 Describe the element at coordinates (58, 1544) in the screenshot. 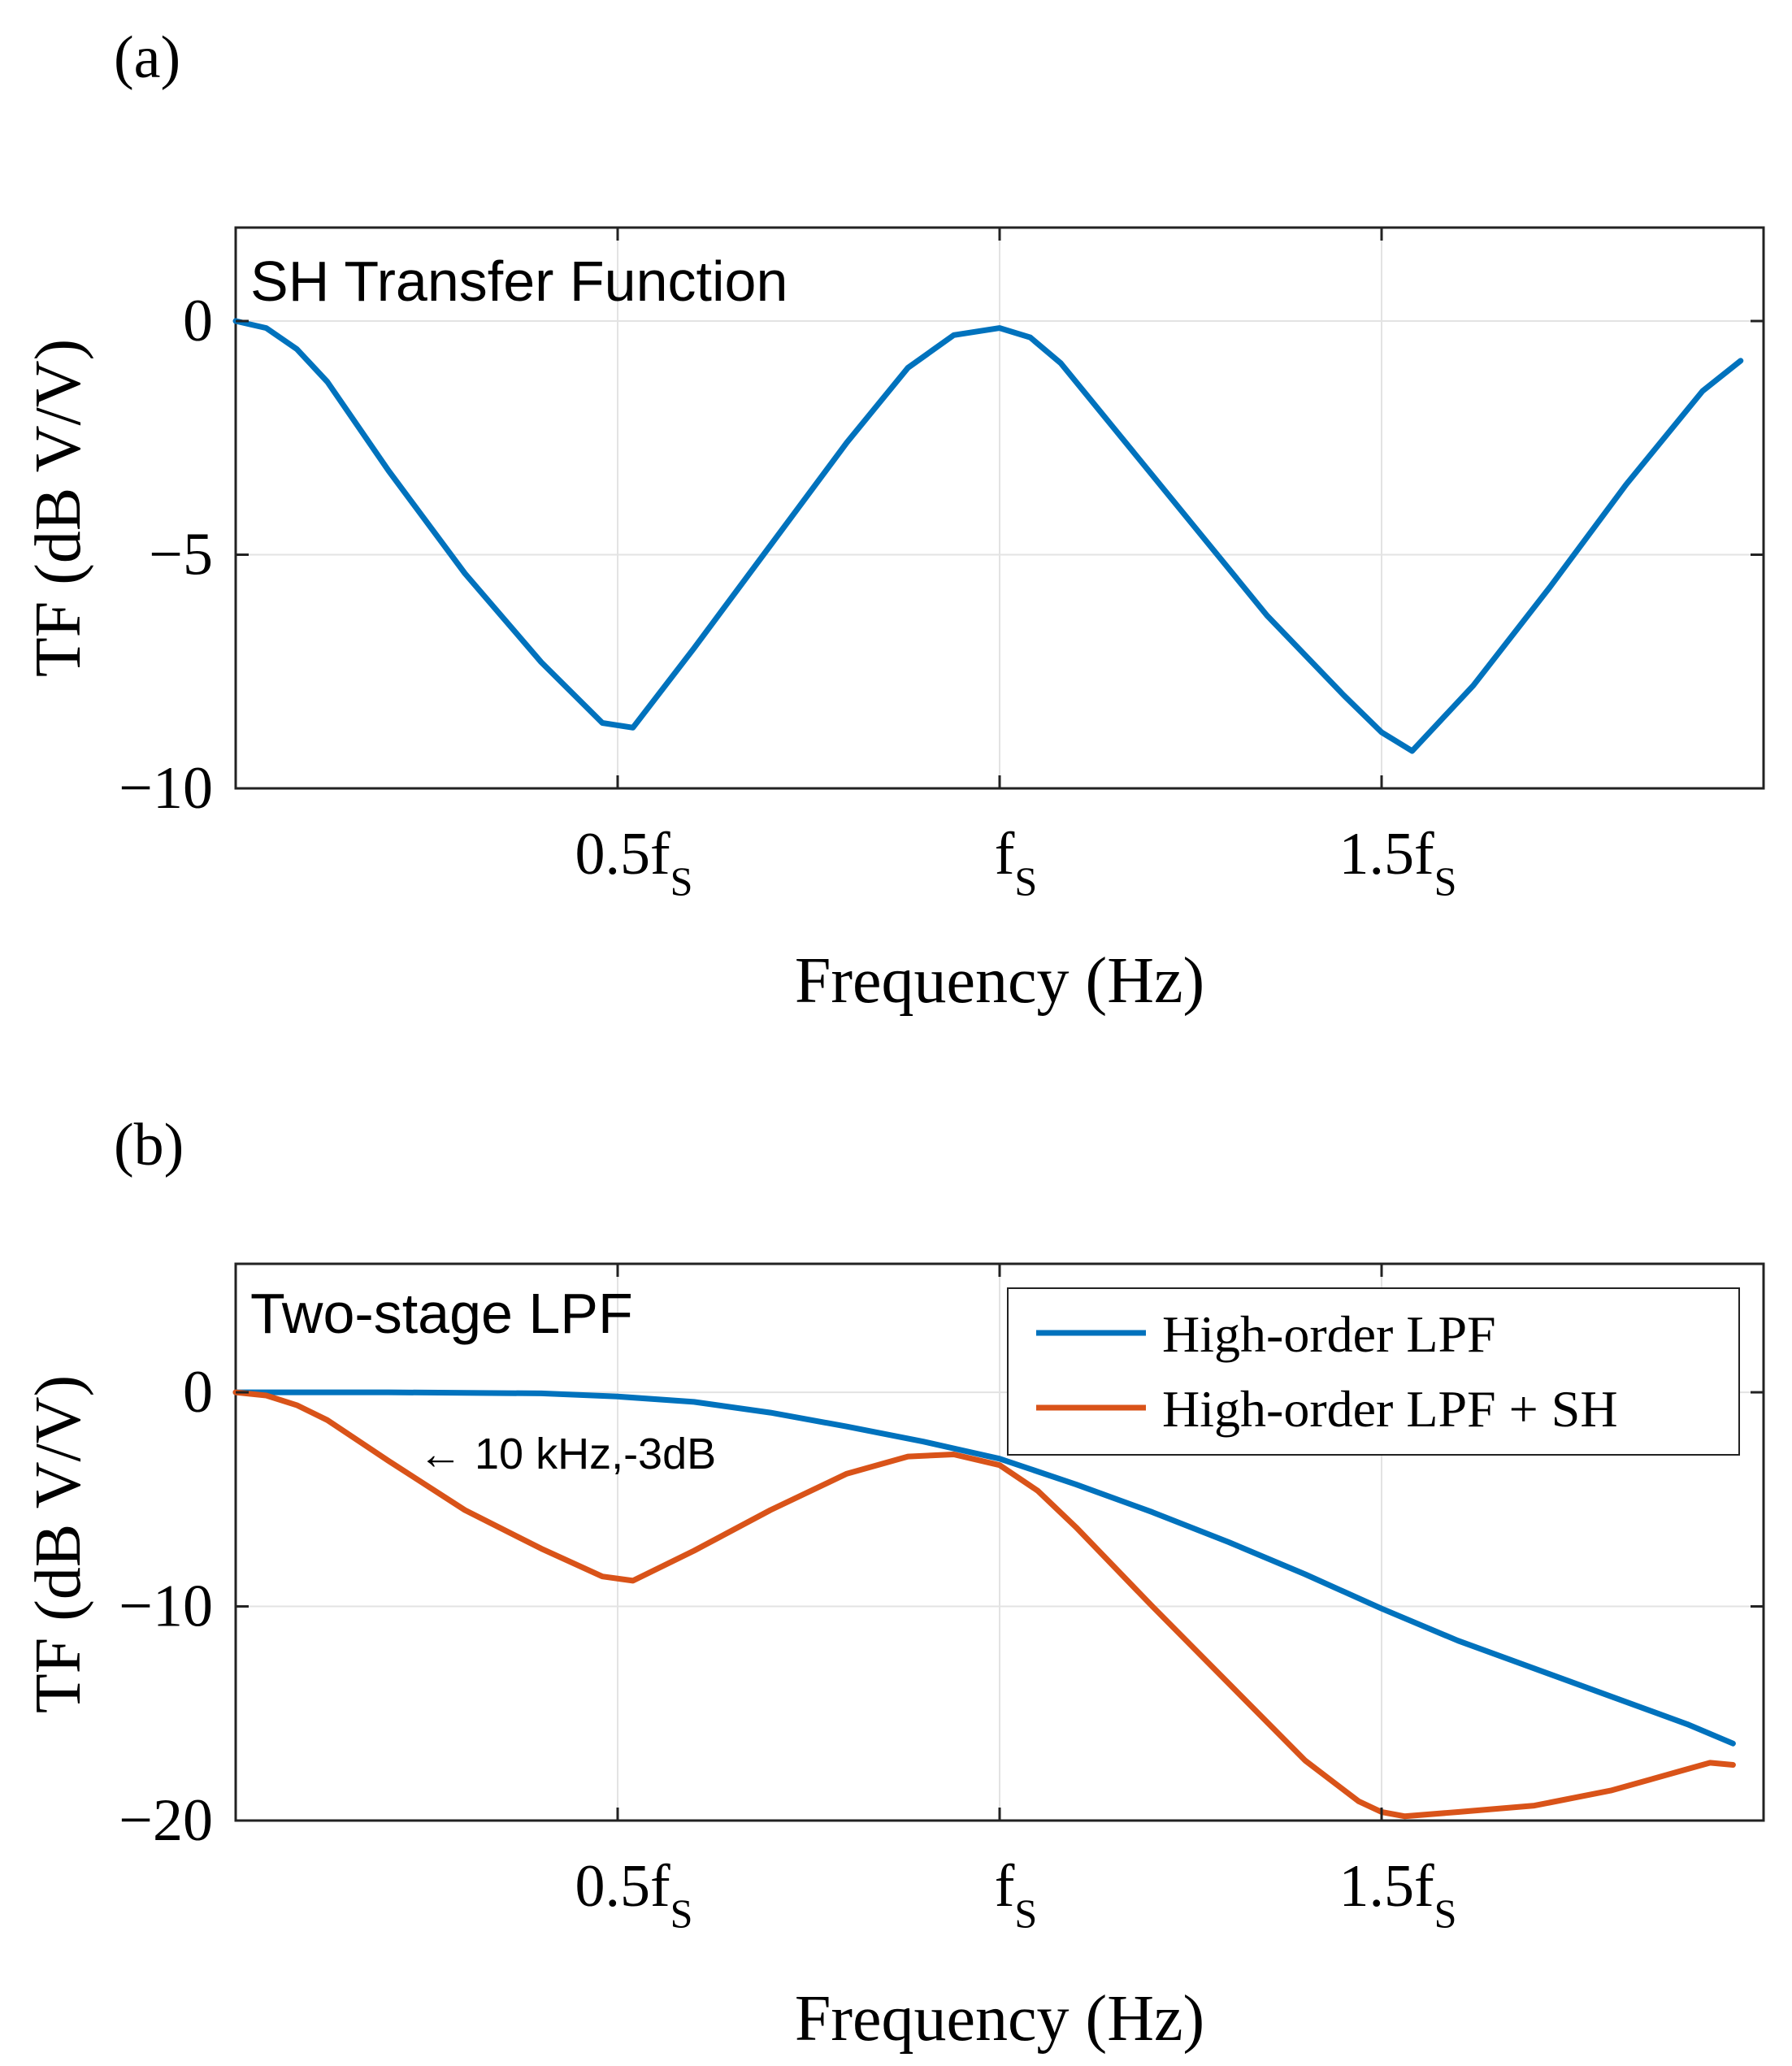

I see `panel-b-y-axis-label: TF (dB V/V)` at that location.